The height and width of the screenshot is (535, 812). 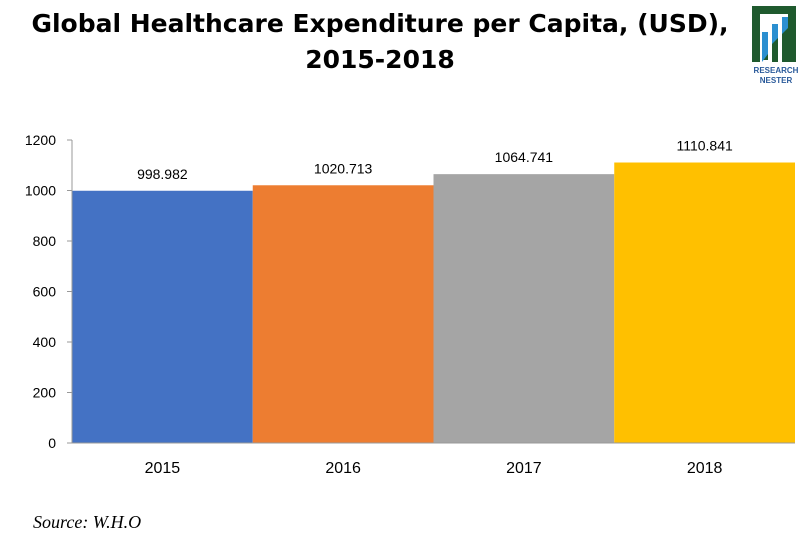 What do you see at coordinates (343, 468) in the screenshot?
I see `x-tick-label-2016: 2016` at bounding box center [343, 468].